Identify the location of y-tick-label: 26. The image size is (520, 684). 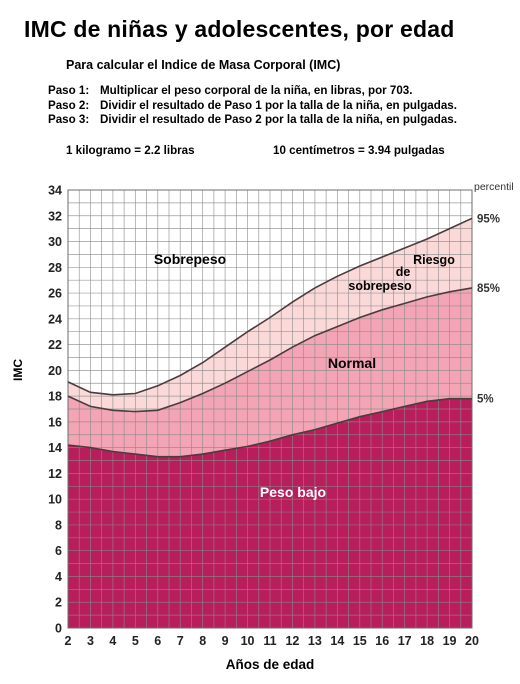
(55, 294).